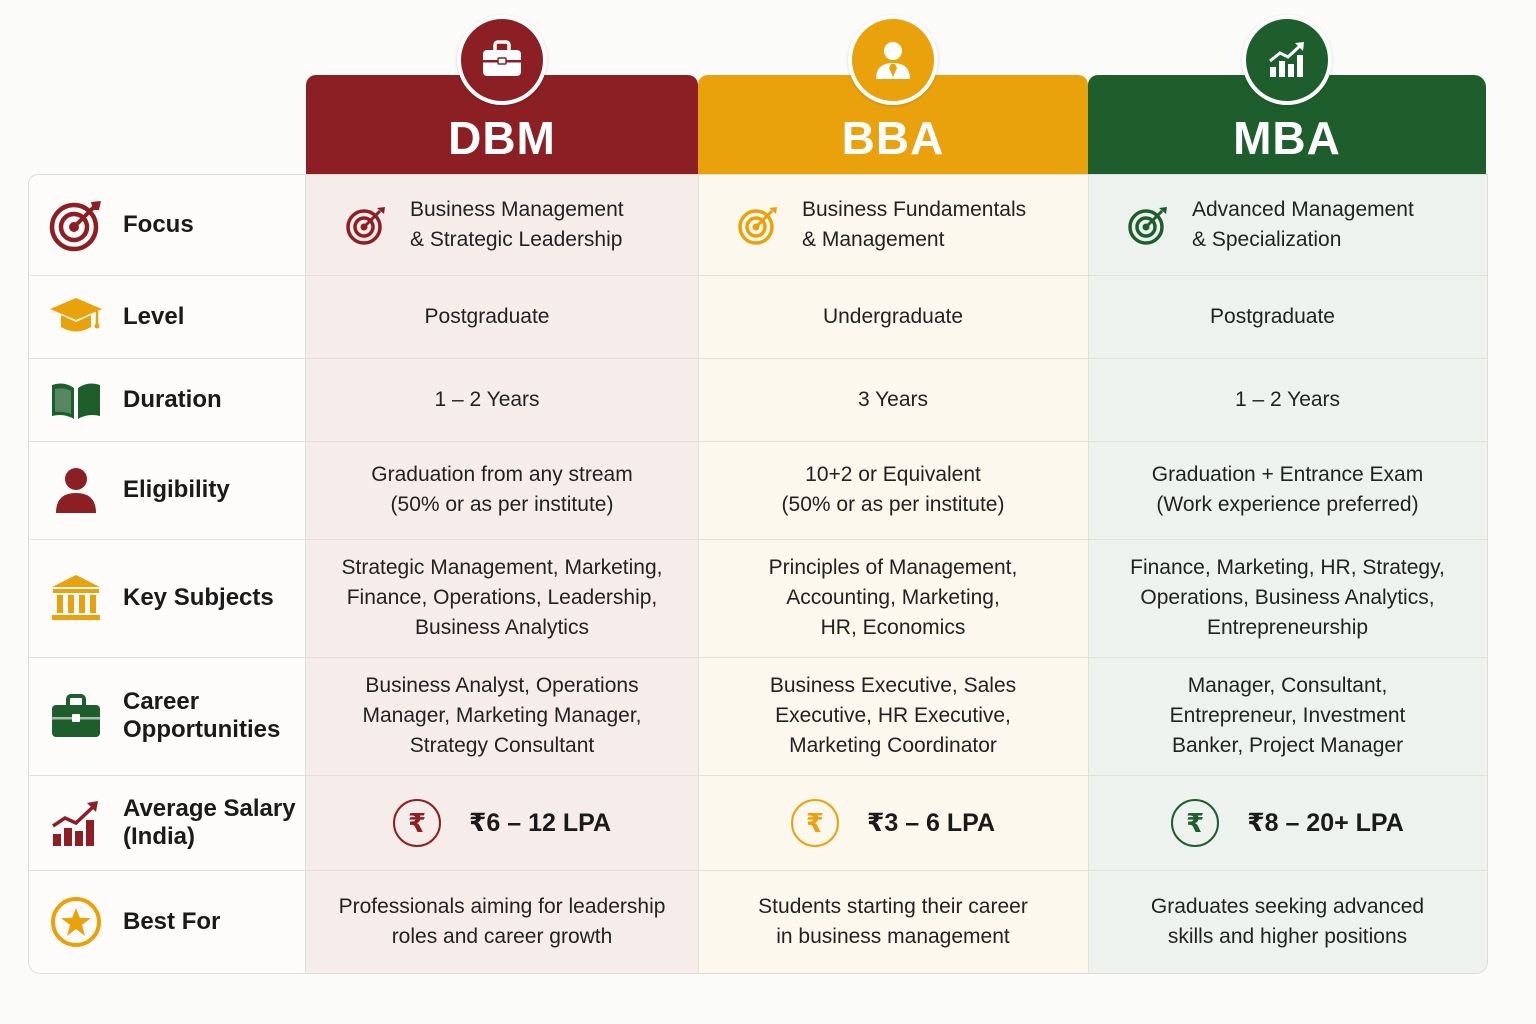  I want to click on dbm-level: Postgraduate, so click(487, 316).